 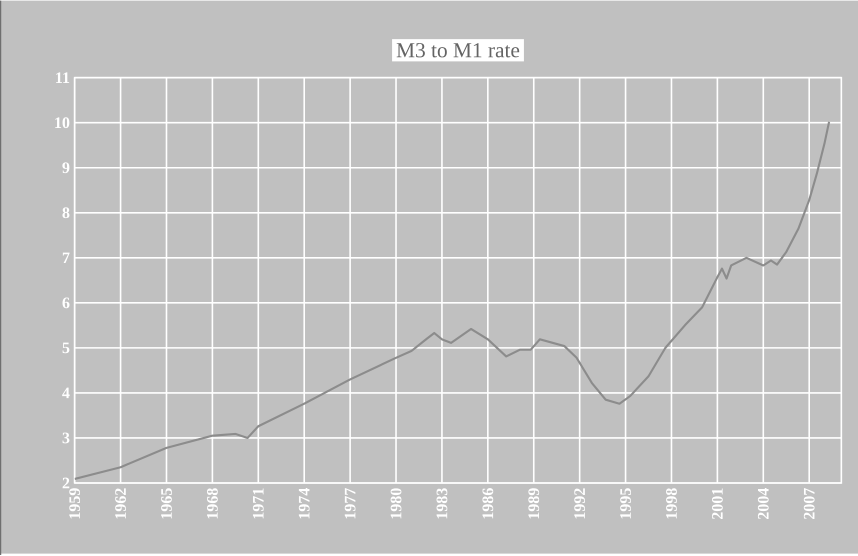 I want to click on y-tick-label: 6, so click(x=66, y=303).